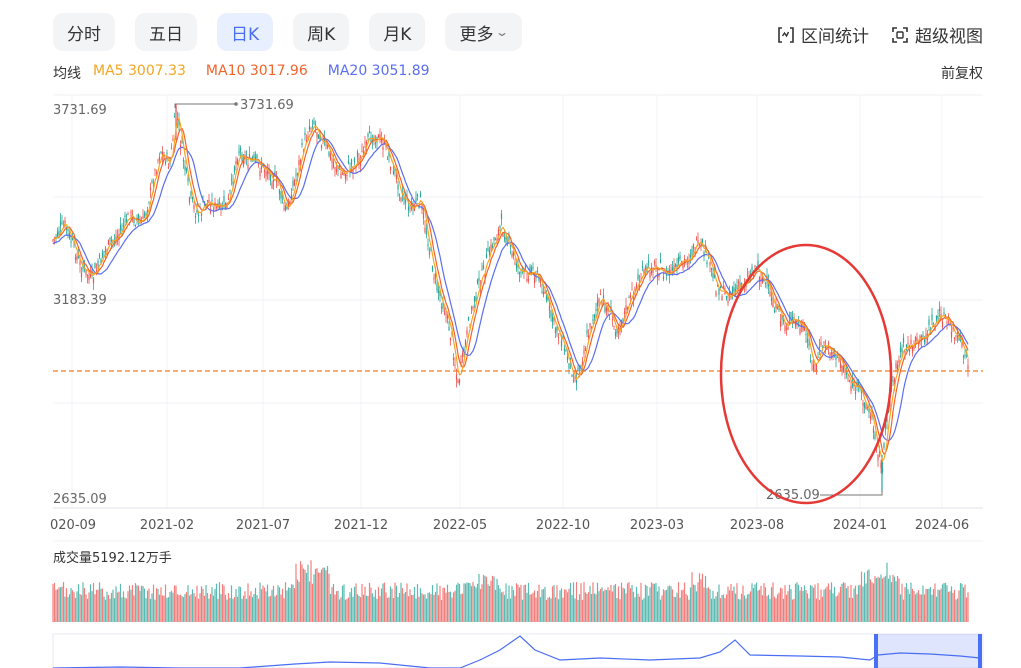 The width and height of the screenshot is (1021, 668). What do you see at coordinates (962, 74) in the screenshot?
I see `price-adjust-toggle: 前复权` at bounding box center [962, 74].